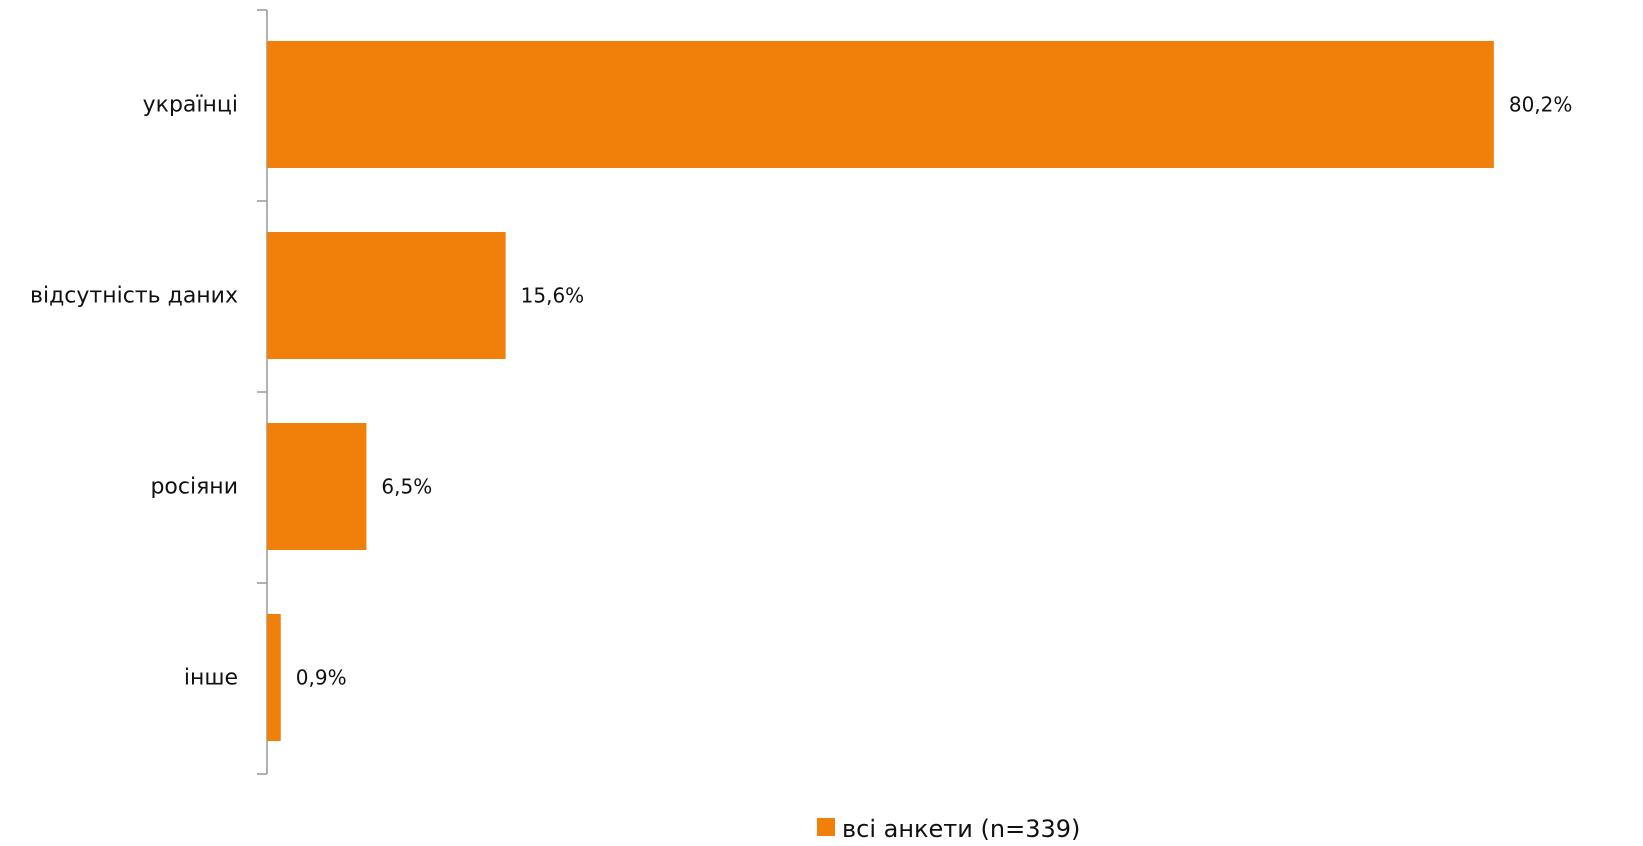 The width and height of the screenshot is (1643, 846). I want to click on category-label: інше, so click(211, 678).